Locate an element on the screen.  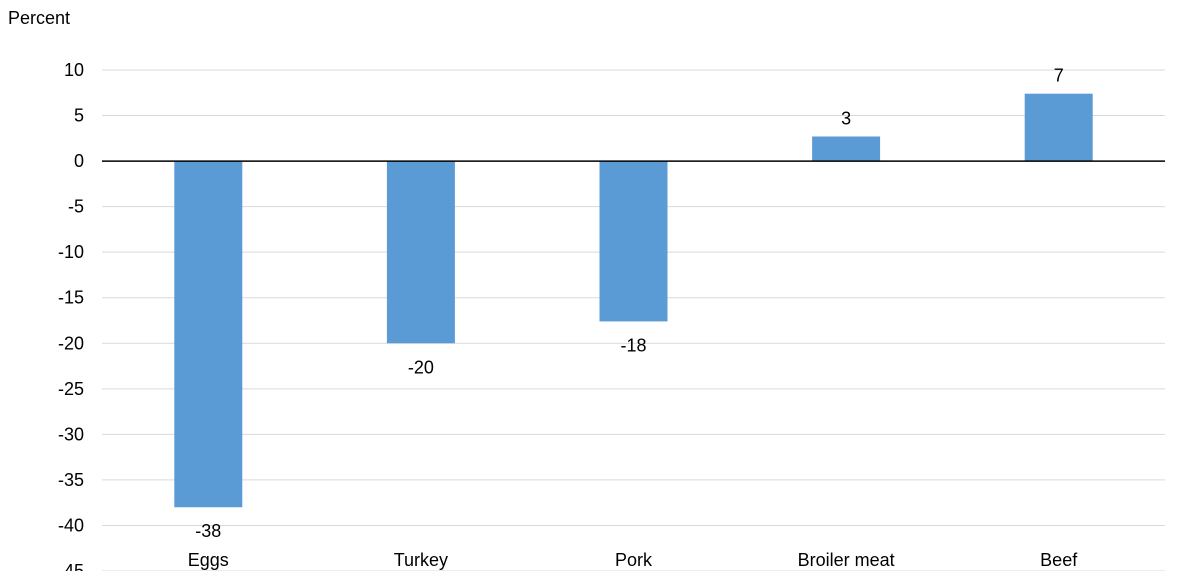
y-tick-label: -35 is located at coordinates (71, 480).